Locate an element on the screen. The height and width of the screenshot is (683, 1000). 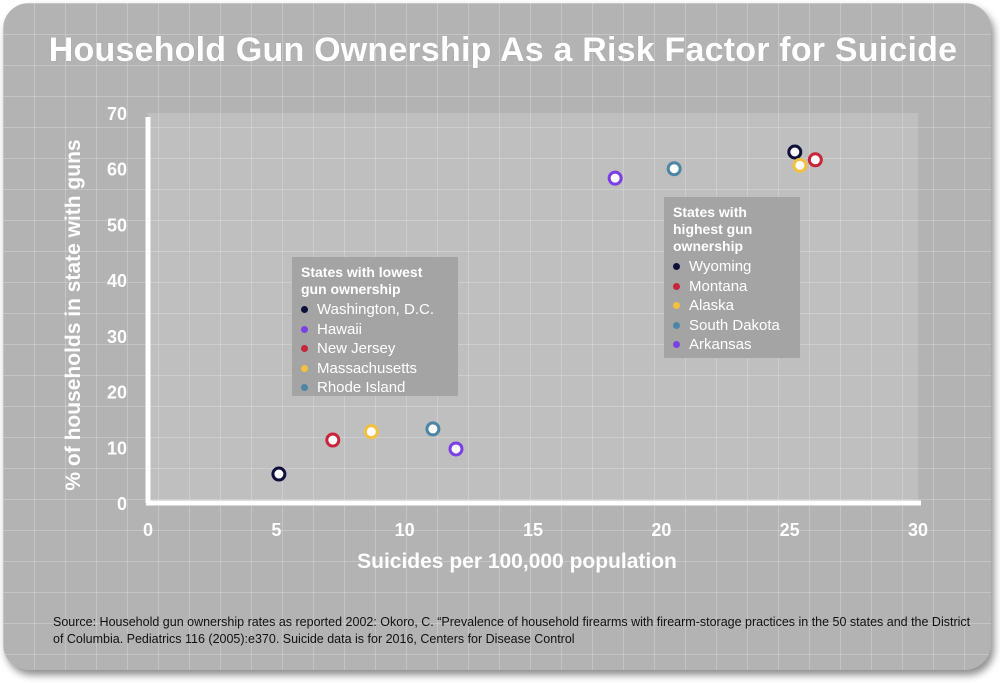
legend-highest-title-line-3: ownership is located at coordinates (708, 246).